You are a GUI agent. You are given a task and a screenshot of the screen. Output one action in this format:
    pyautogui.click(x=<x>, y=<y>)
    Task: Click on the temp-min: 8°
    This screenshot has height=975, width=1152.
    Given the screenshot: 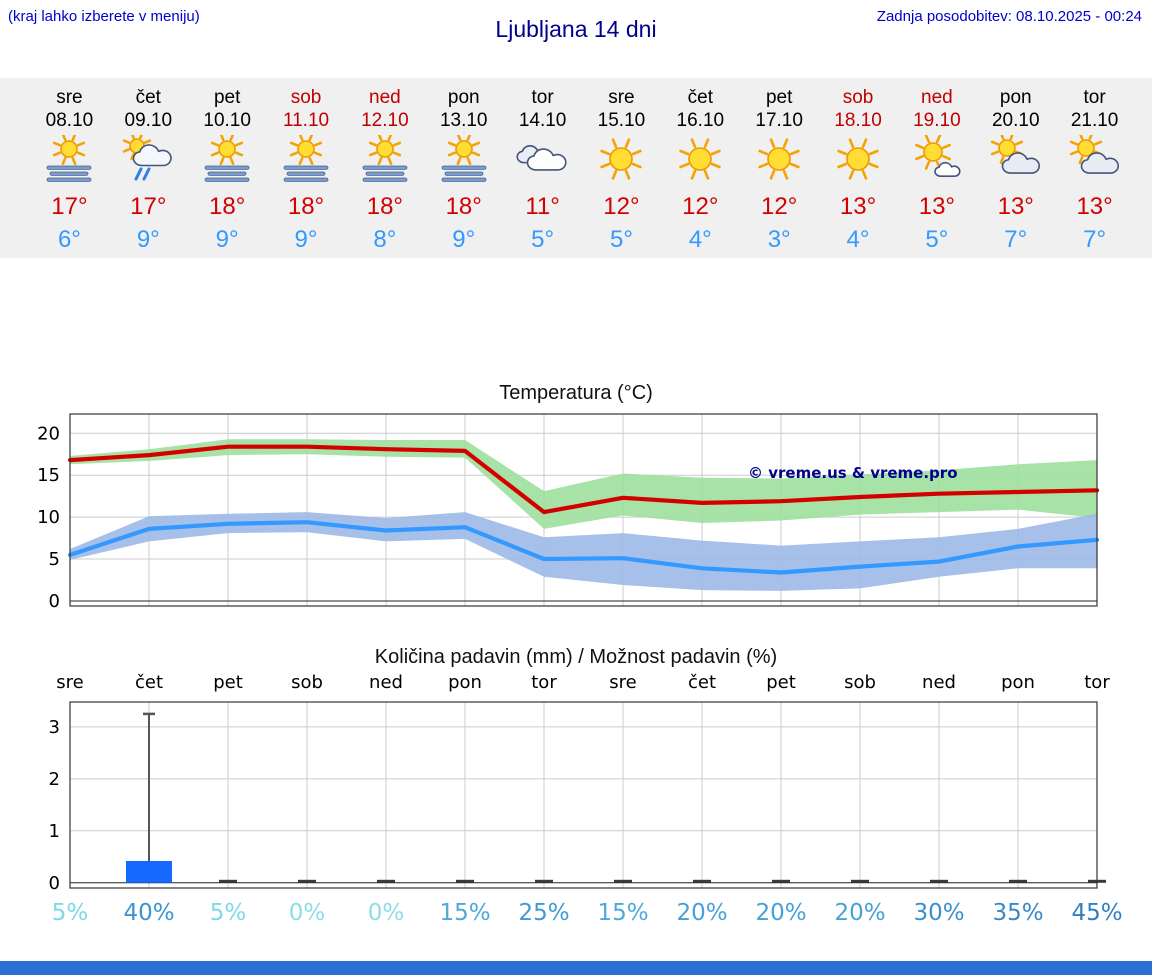 What is the action you would take?
    pyautogui.click(x=385, y=239)
    